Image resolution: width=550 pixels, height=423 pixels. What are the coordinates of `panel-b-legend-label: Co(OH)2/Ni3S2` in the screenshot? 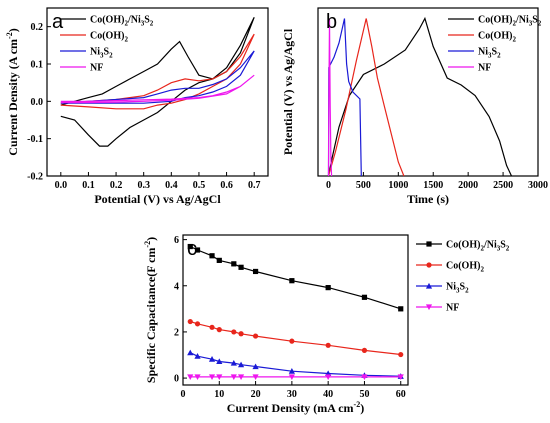 It's located at (510, 21).